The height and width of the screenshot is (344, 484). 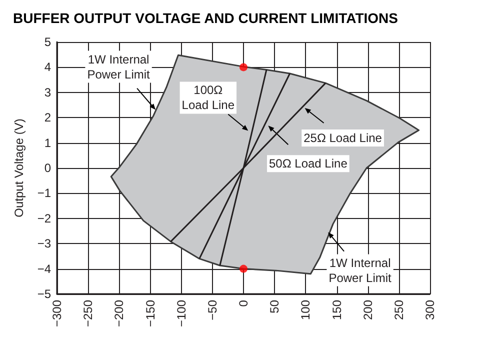 What do you see at coordinates (181, 314) in the screenshot?
I see `x-tick-label: −100` at bounding box center [181, 314].